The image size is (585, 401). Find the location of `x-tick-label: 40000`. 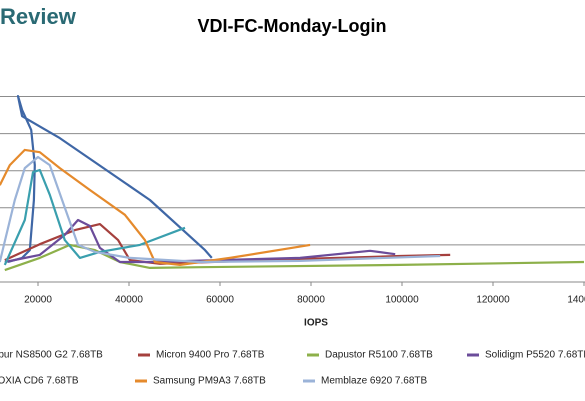

x-tick-label: 40000 is located at coordinates (129, 300).